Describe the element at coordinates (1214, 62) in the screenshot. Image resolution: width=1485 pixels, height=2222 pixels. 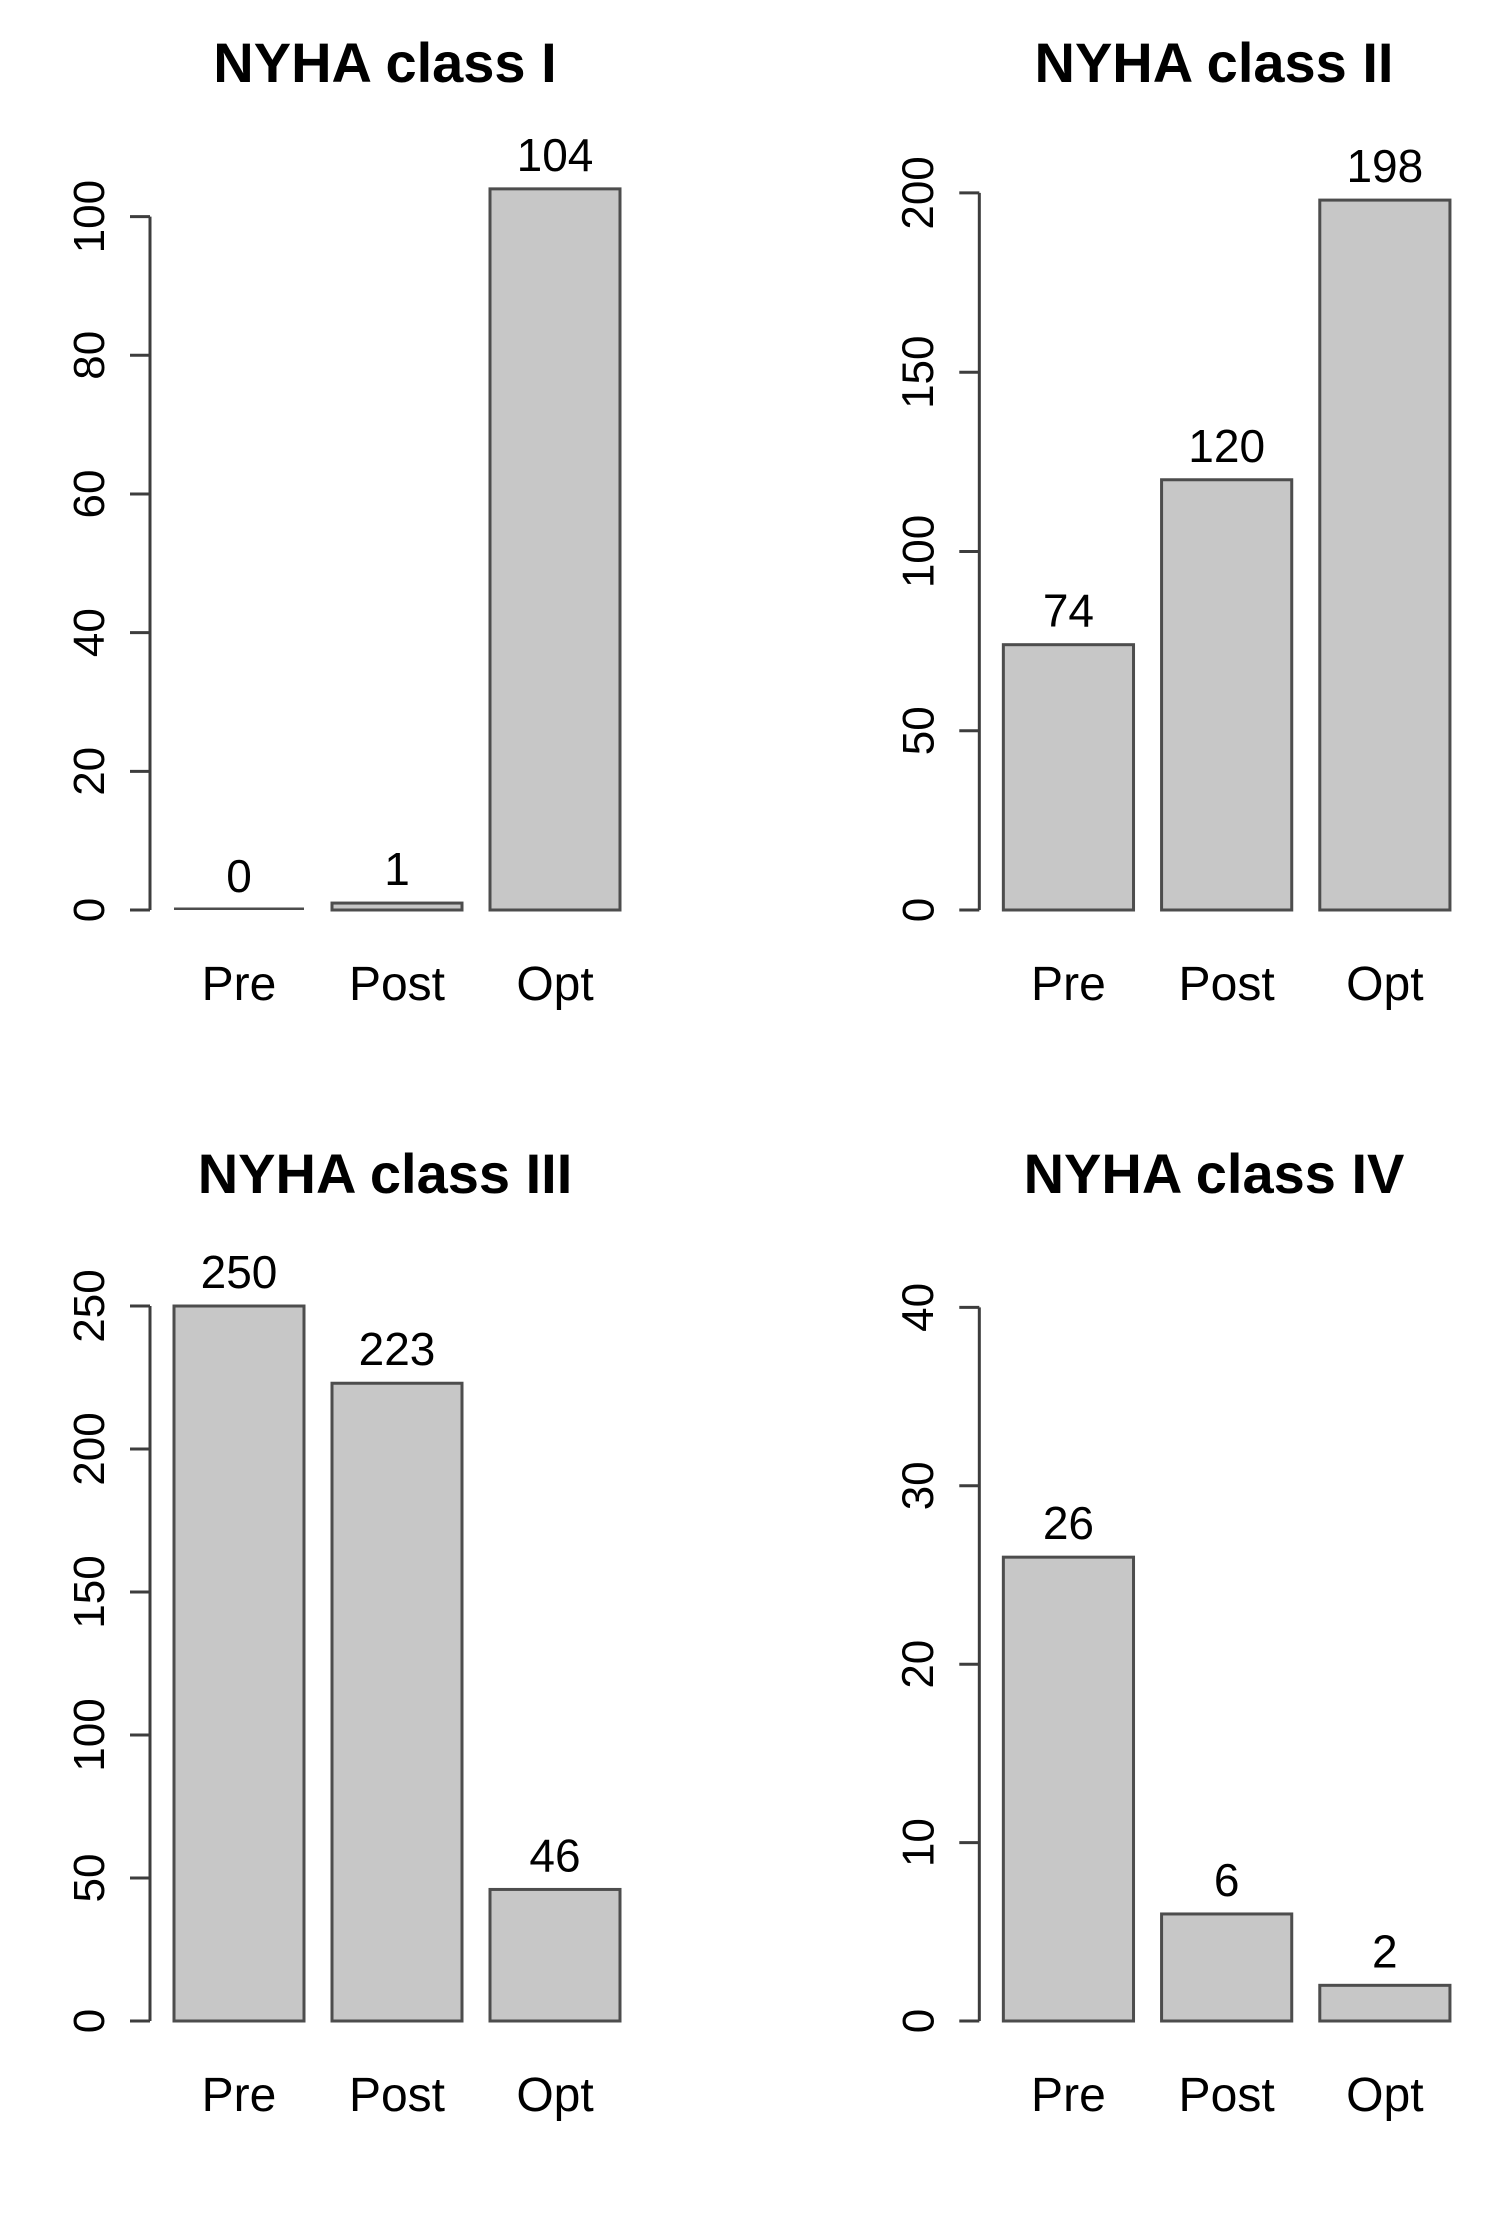
I see `chart-title: NYHA class II` at that location.